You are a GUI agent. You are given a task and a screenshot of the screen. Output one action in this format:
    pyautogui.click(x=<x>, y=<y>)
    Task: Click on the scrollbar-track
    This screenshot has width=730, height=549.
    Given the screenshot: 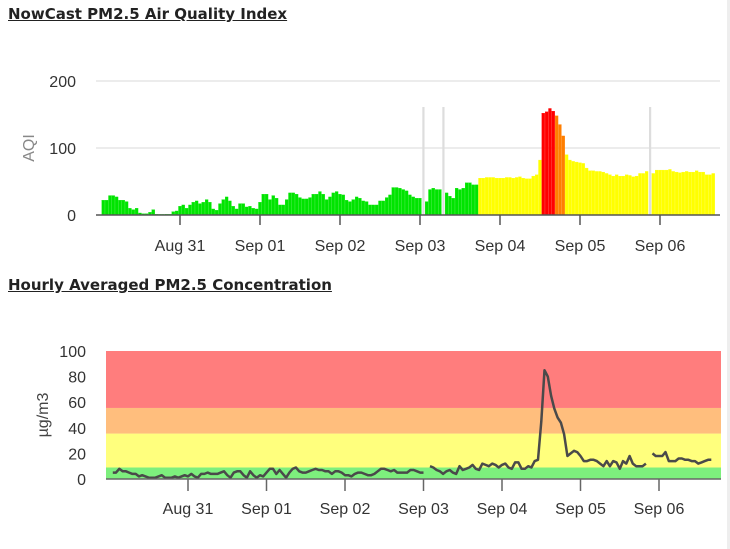 What is the action you would take?
    pyautogui.click(x=728, y=274)
    